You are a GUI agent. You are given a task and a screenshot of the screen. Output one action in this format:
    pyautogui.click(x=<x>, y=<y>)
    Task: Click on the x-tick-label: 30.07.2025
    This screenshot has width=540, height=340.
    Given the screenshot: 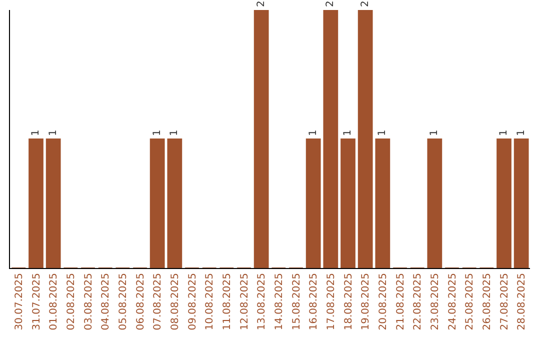 What is the action you would take?
    pyautogui.click(x=19, y=301)
    